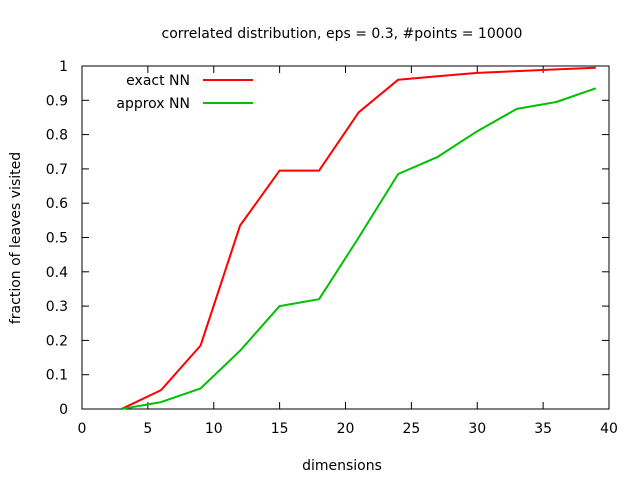 This screenshot has height=480, width=640. Describe the element at coordinates (280, 429) in the screenshot. I see `x-tick-label: 15` at that location.